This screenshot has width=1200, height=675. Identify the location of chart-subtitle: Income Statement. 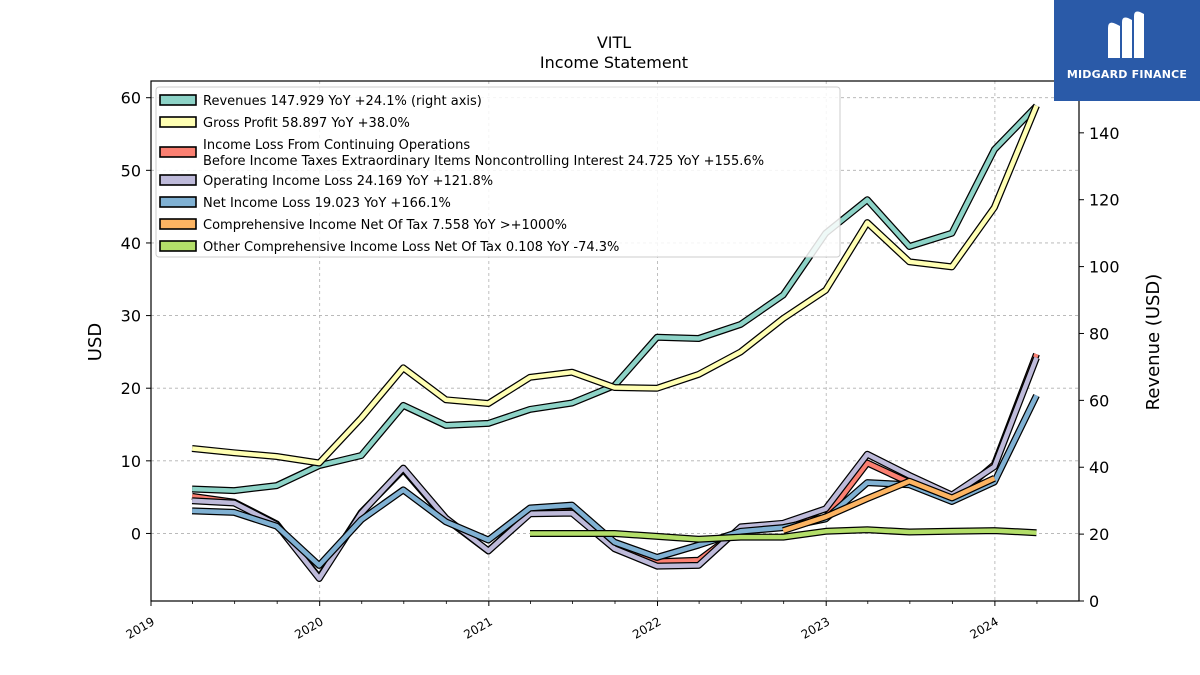
(614, 62).